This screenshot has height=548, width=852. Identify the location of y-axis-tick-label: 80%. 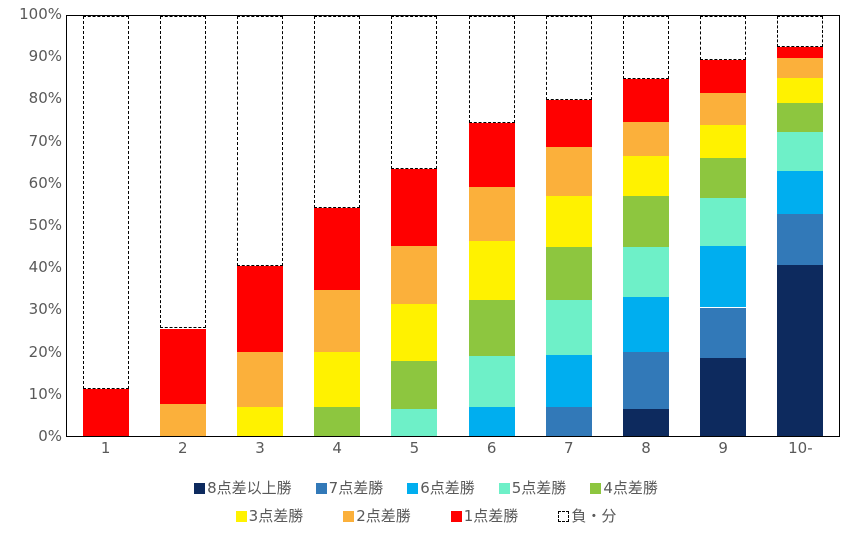
(45, 98).